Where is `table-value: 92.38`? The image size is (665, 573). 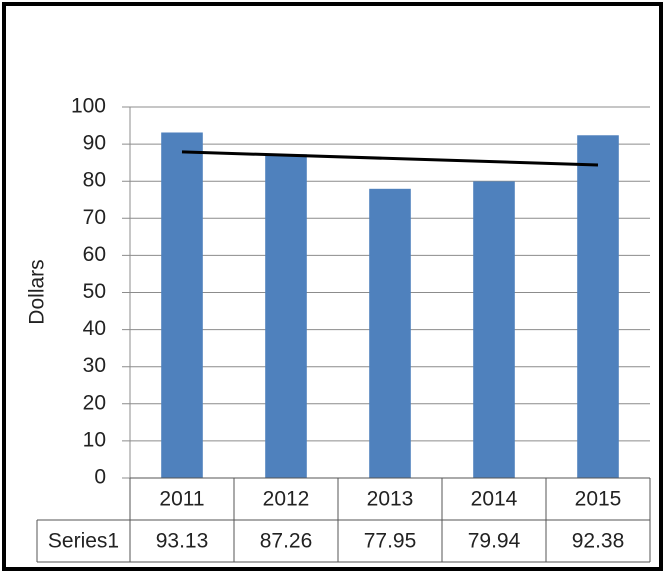 table-value: 92.38 is located at coordinates (598, 541).